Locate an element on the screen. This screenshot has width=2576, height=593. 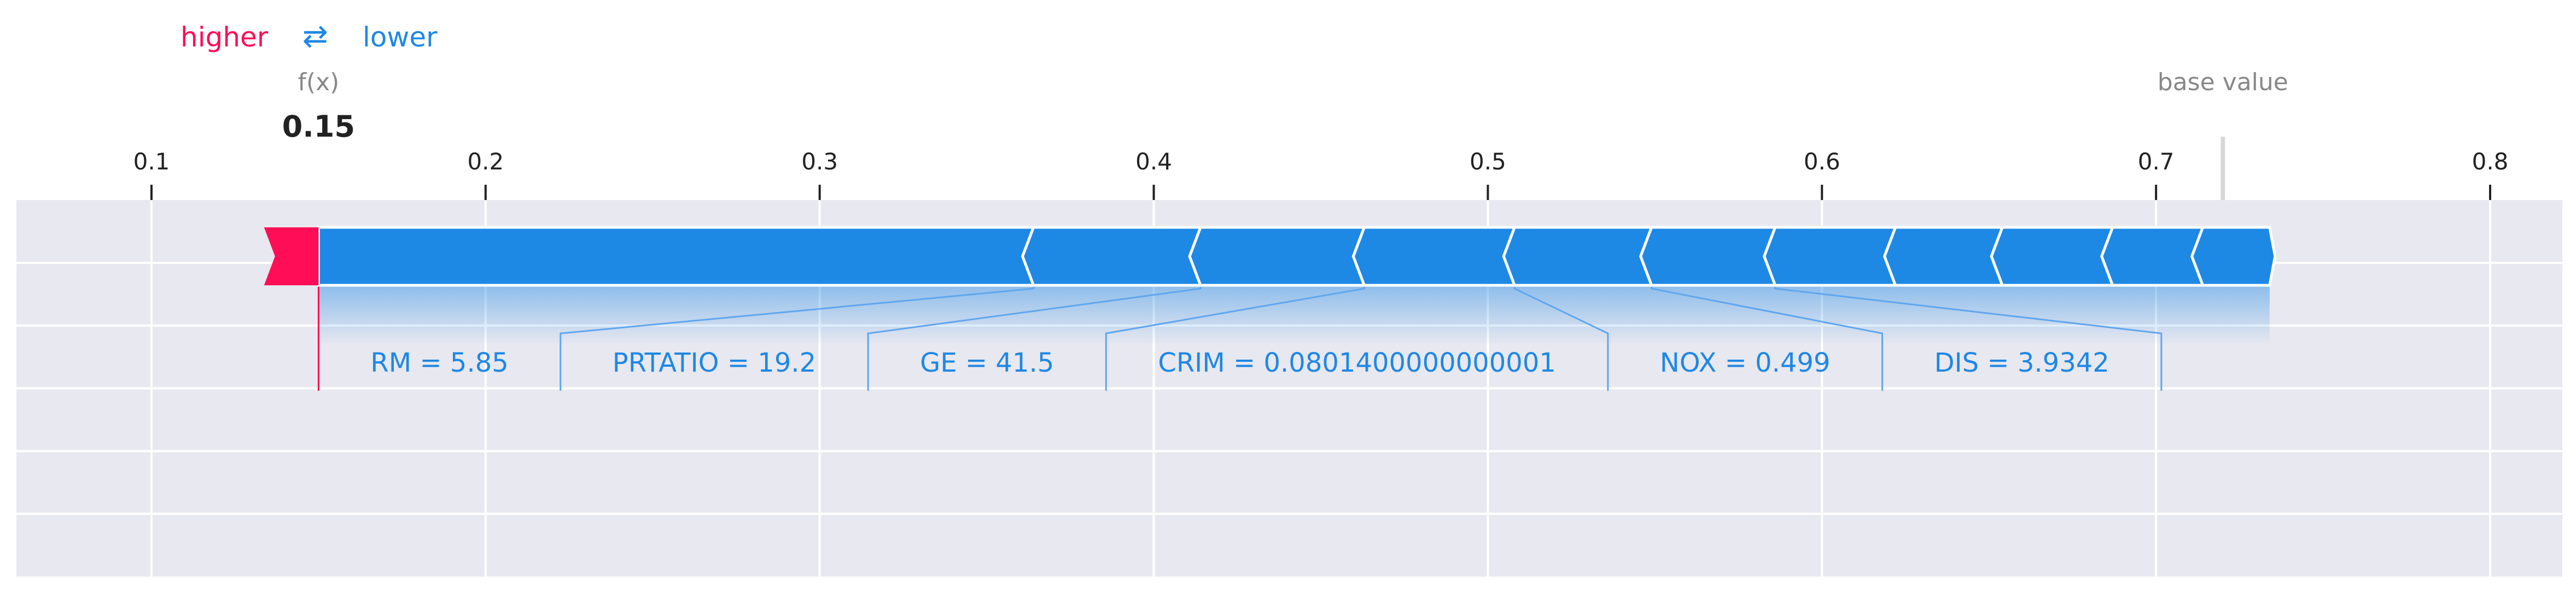
x-tick-label: 0.8 is located at coordinates (2490, 162).